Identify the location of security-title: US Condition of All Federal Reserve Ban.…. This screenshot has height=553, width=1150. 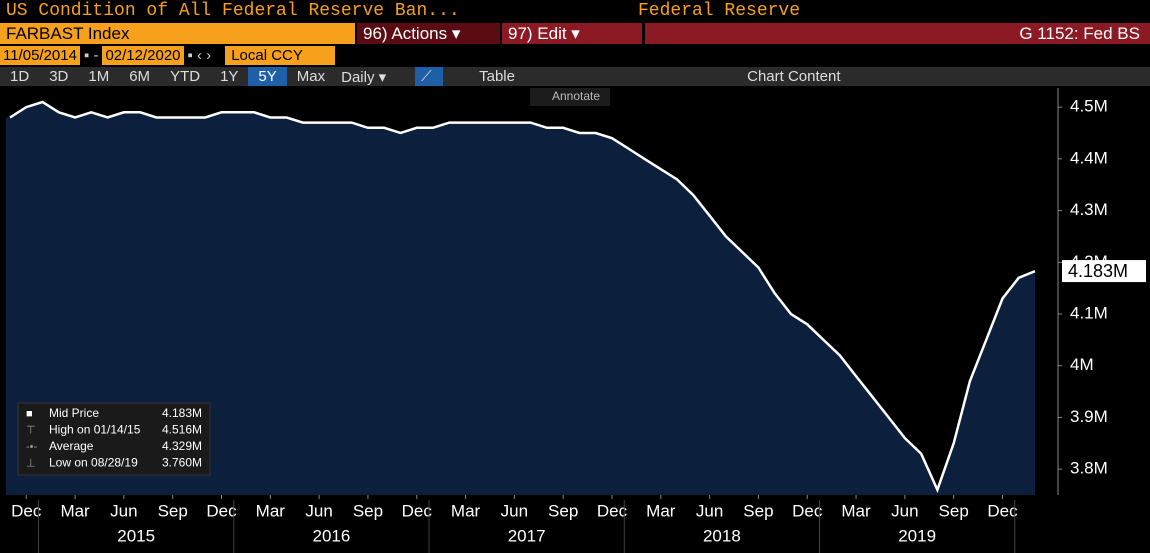
(233, 11).